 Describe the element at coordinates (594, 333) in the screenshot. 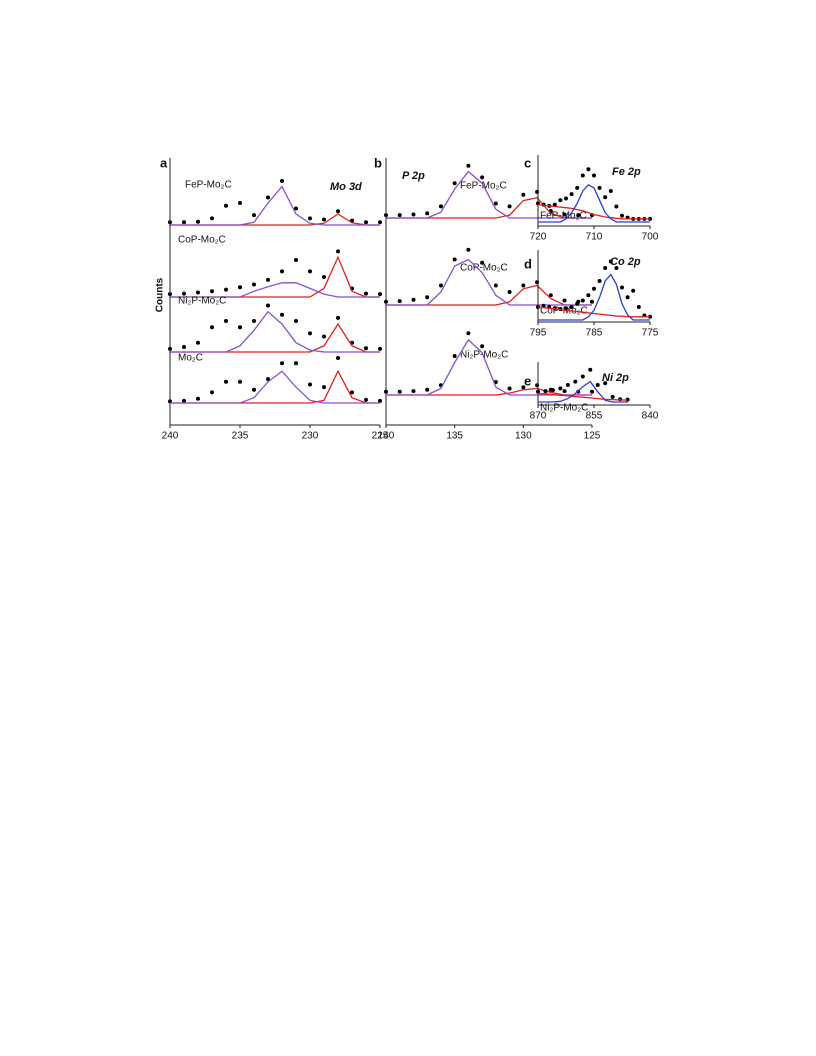

I see `x-tick-label: 785` at that location.